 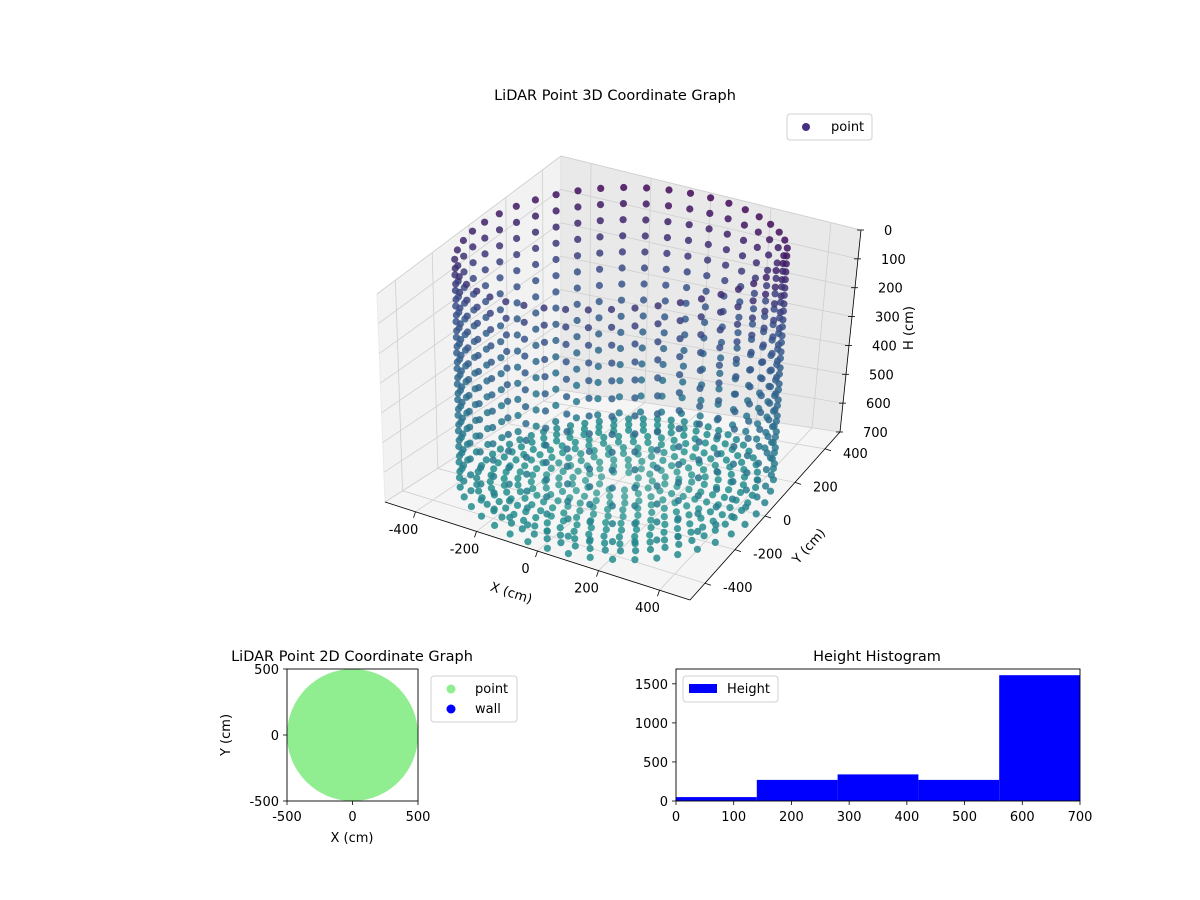 What do you see at coordinates (352, 817) in the screenshot?
I see `x-tick-label-2d: 0` at bounding box center [352, 817].